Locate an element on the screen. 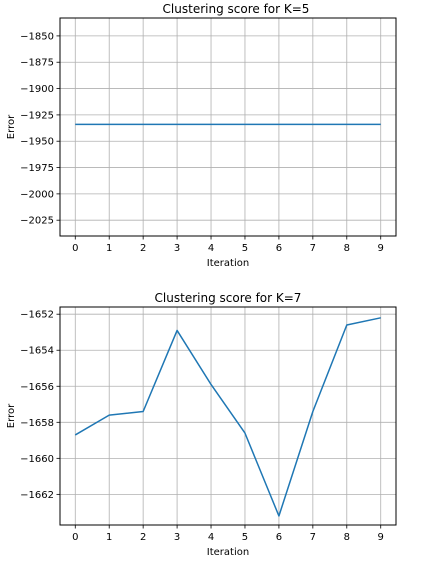 Image resolution: width=430 pixels, height=562 pixels. chart-title: Clustering score for K=7 is located at coordinates (228, 298).